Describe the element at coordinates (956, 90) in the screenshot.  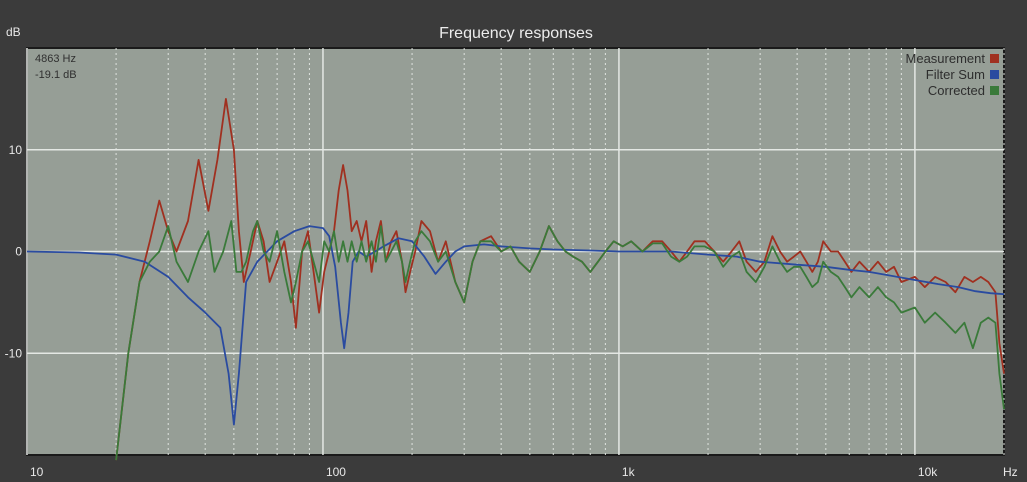
I see `legend-label-corrected: Corrected` at that location.